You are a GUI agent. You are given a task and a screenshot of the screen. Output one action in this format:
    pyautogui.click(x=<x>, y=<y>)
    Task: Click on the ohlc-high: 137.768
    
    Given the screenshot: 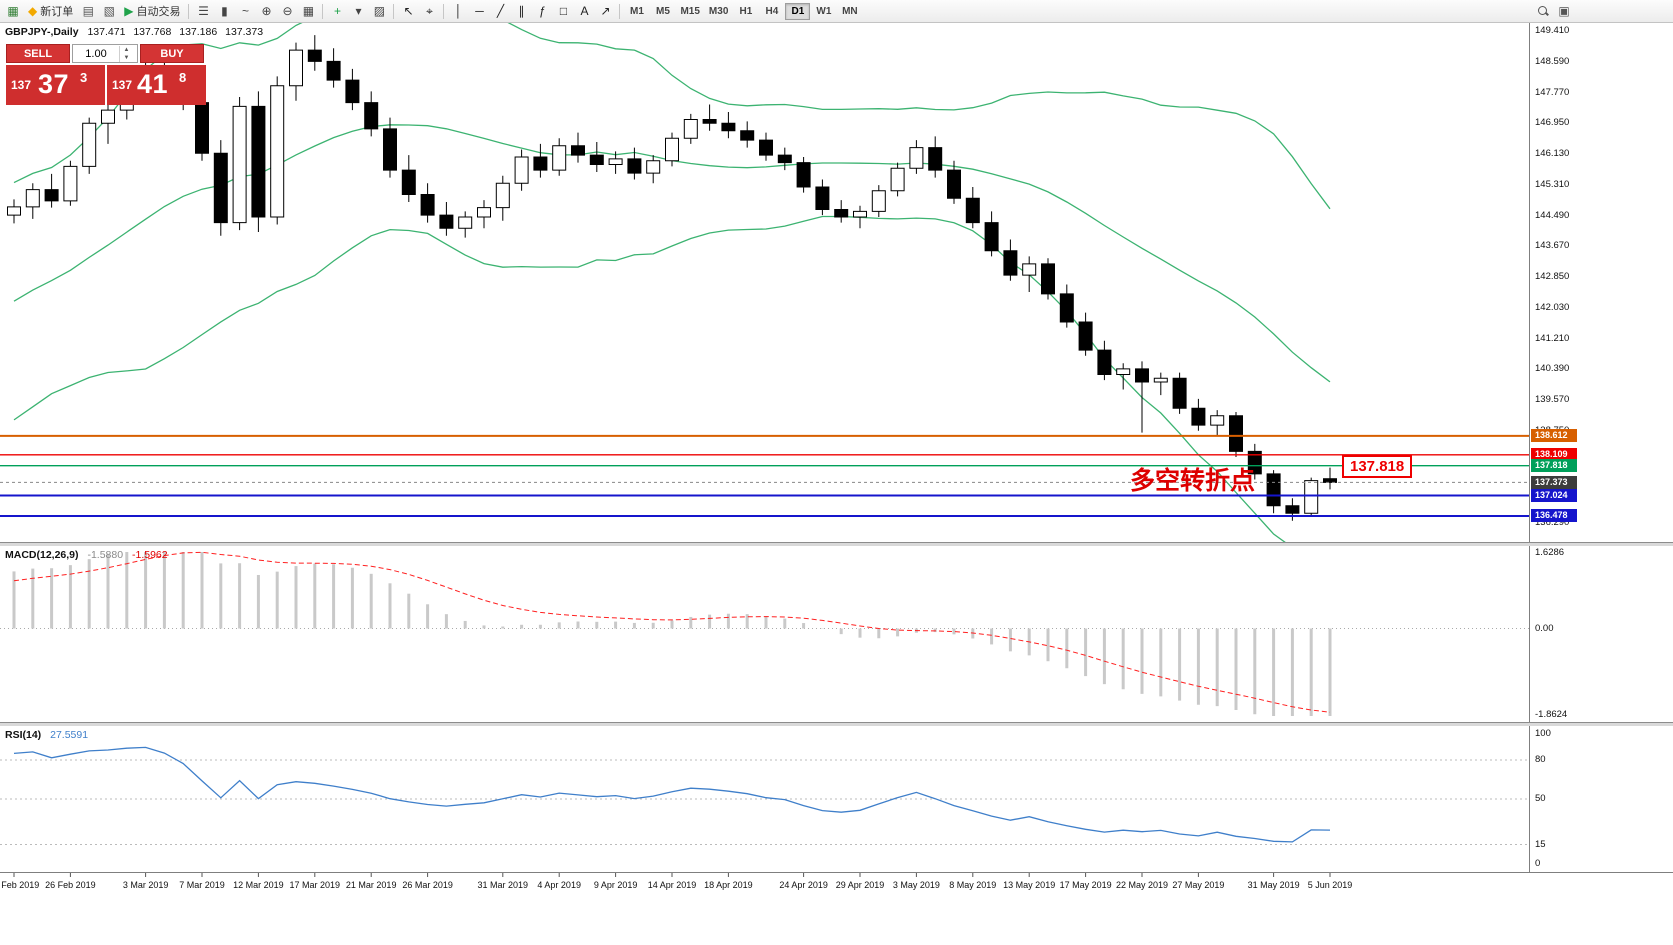 What is the action you would take?
    pyautogui.click(x=152, y=32)
    